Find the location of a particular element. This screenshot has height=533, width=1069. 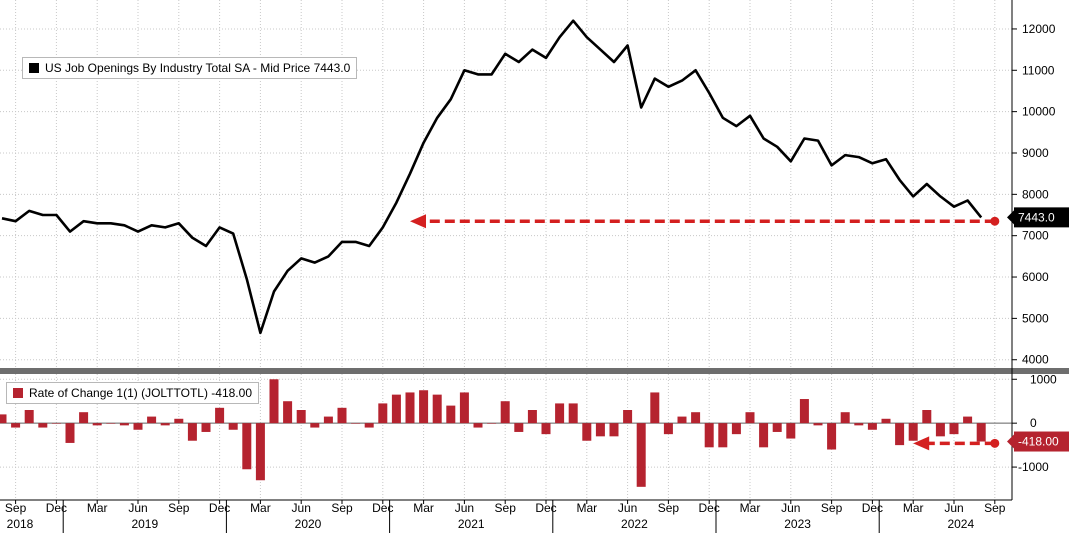

y-tick-label-top: 4000 is located at coordinates (1035, 360).